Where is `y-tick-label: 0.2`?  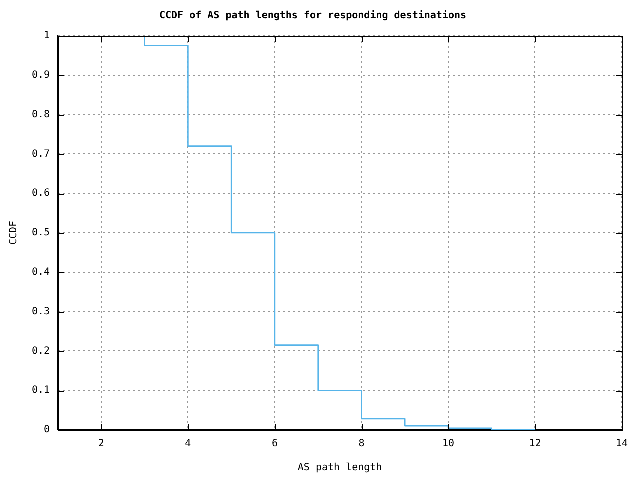
y-tick-label: 0.2 is located at coordinates (41, 351).